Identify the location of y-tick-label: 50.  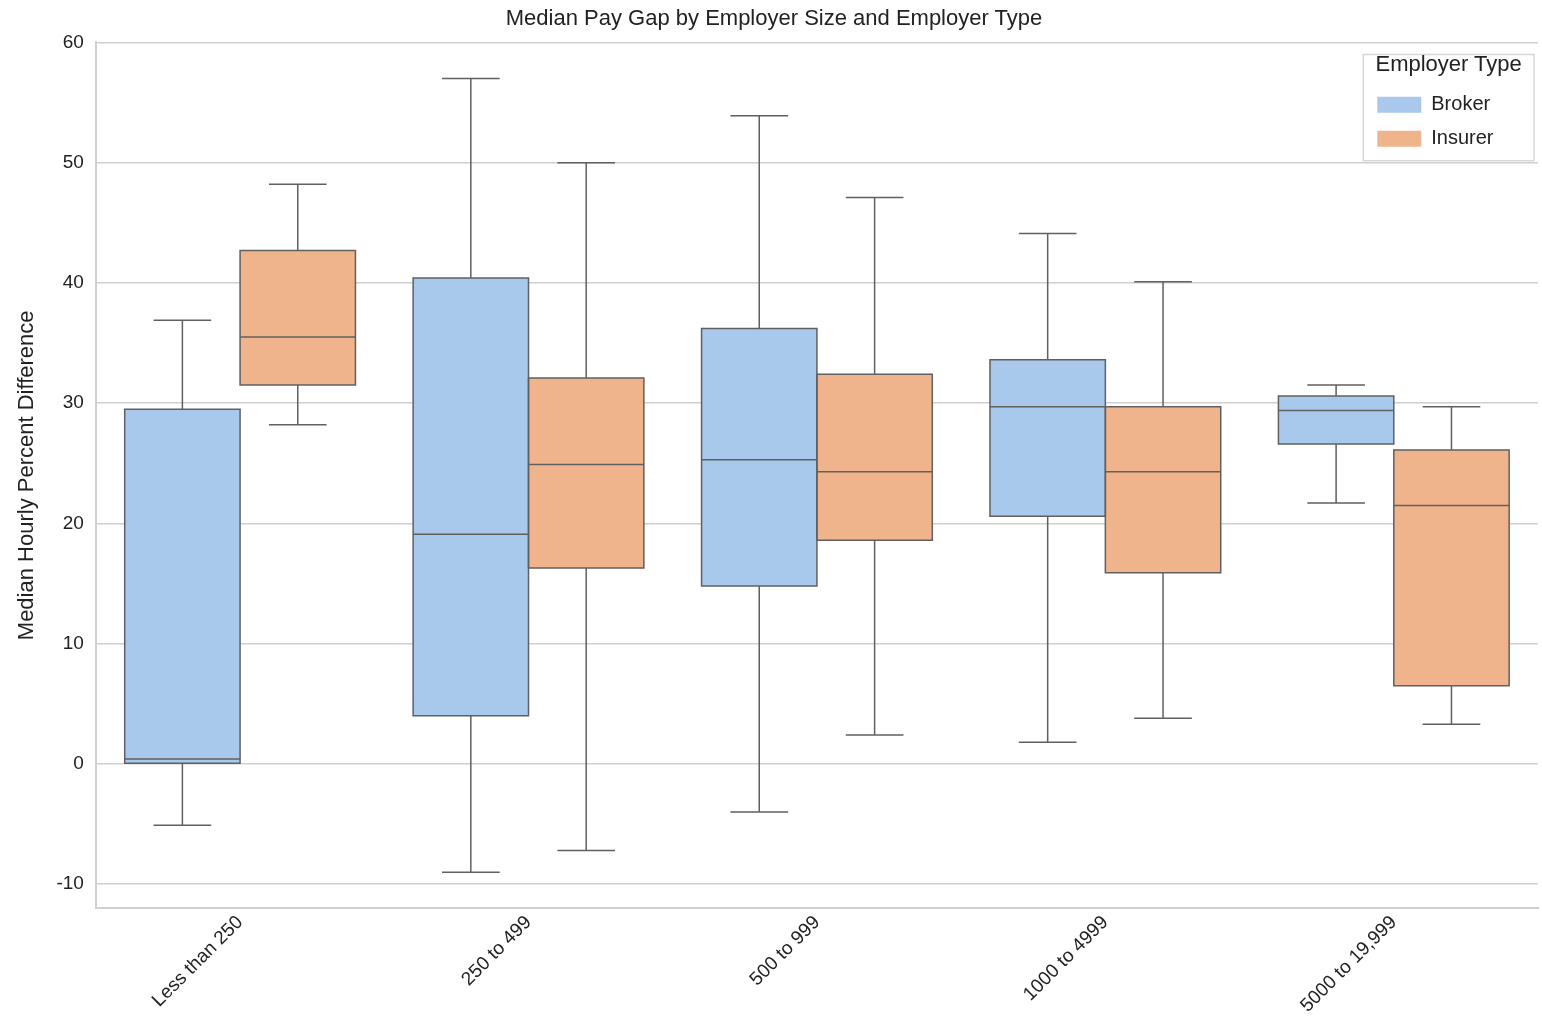
(73, 161).